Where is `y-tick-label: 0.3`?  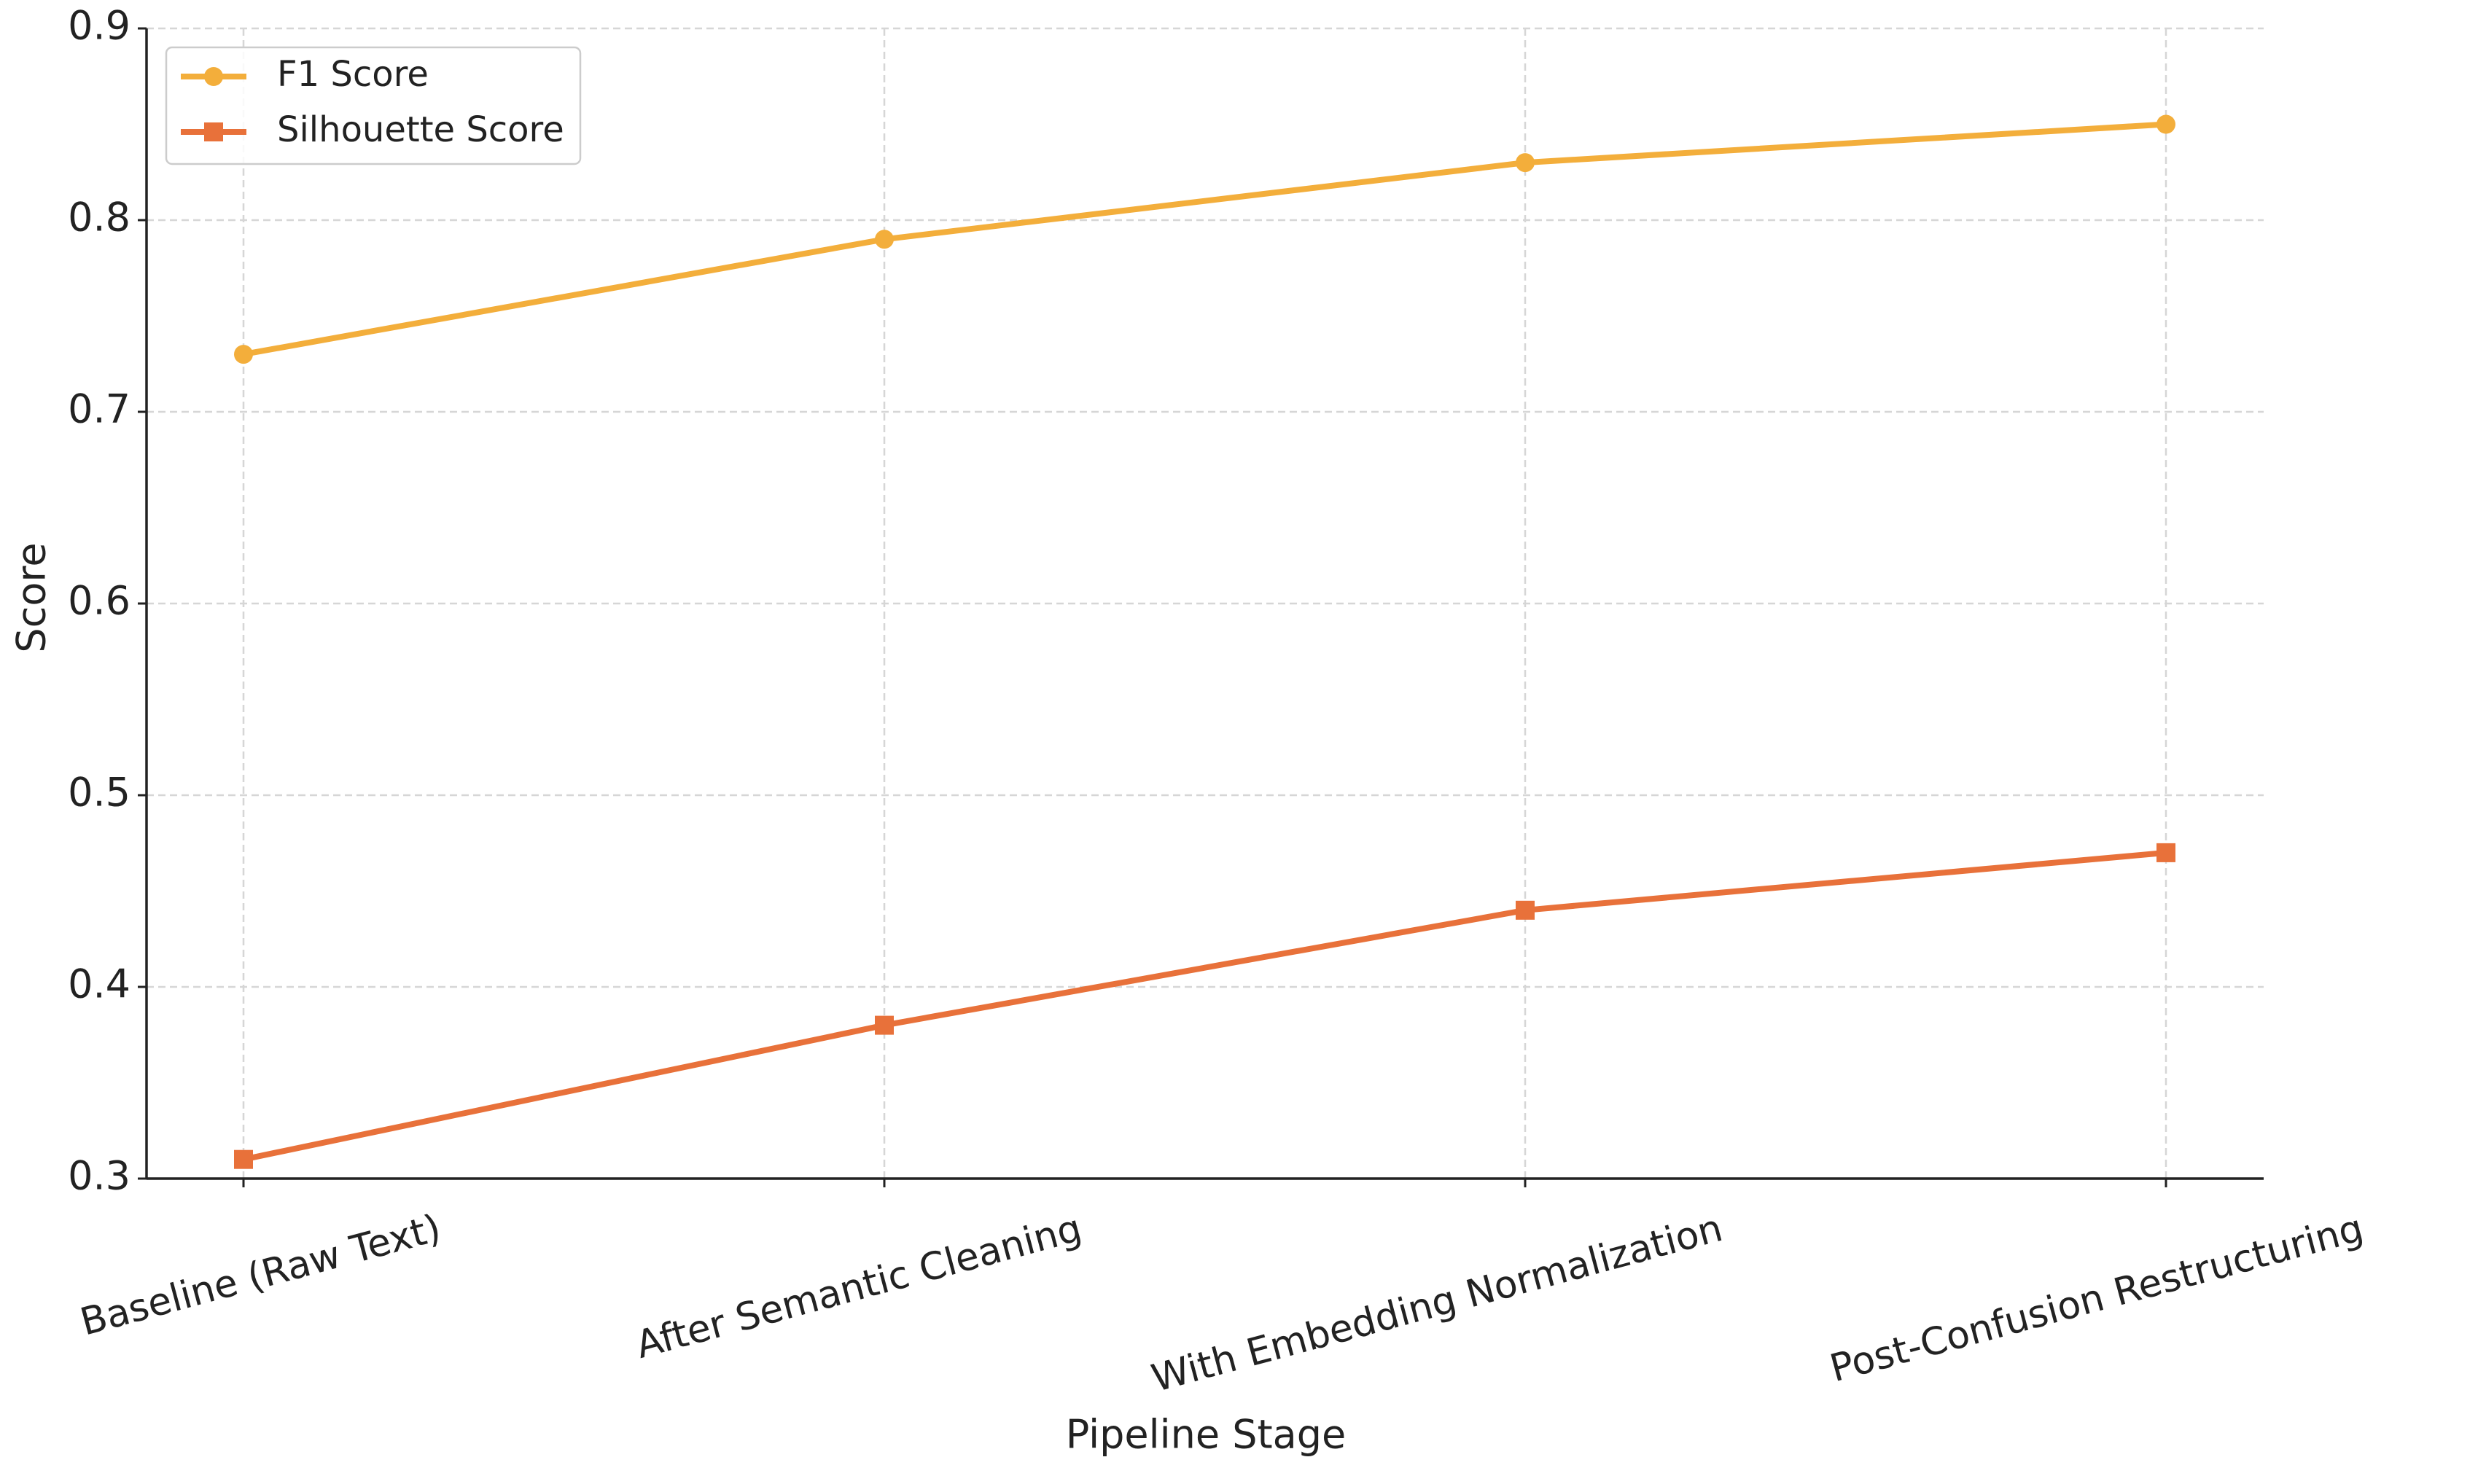
y-tick-label: 0.3 is located at coordinates (99, 1176).